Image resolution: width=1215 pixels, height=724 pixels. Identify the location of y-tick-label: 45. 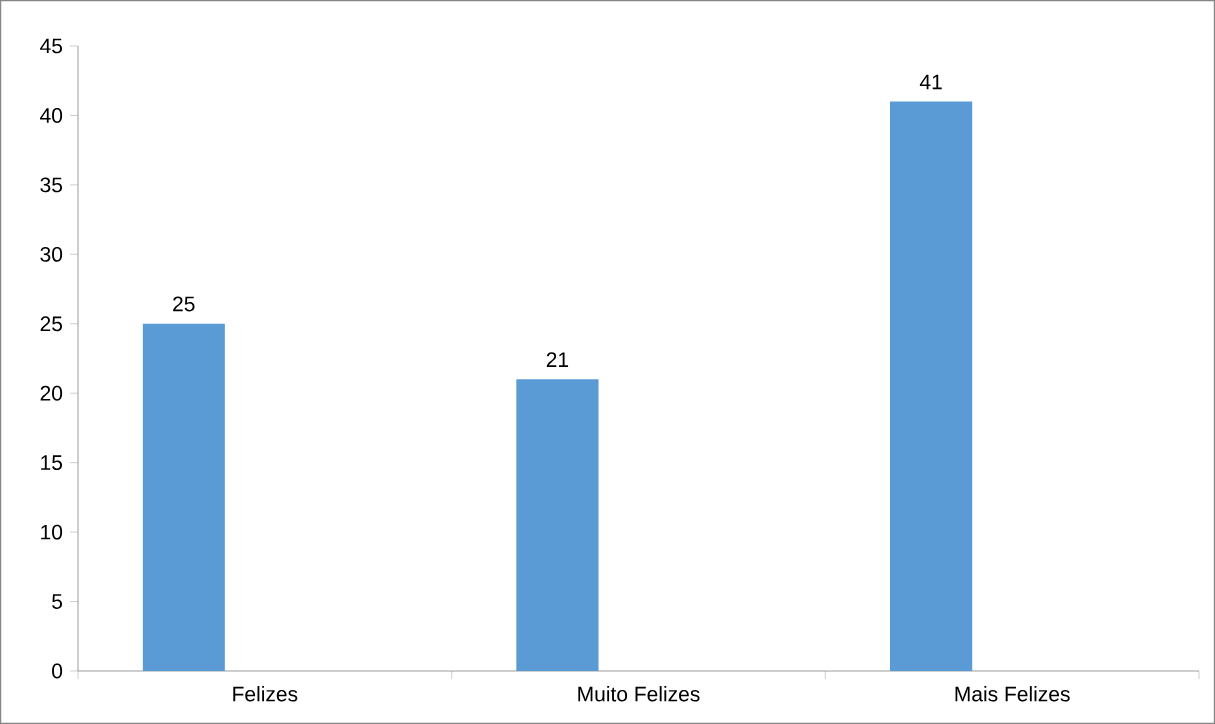
(51, 46).